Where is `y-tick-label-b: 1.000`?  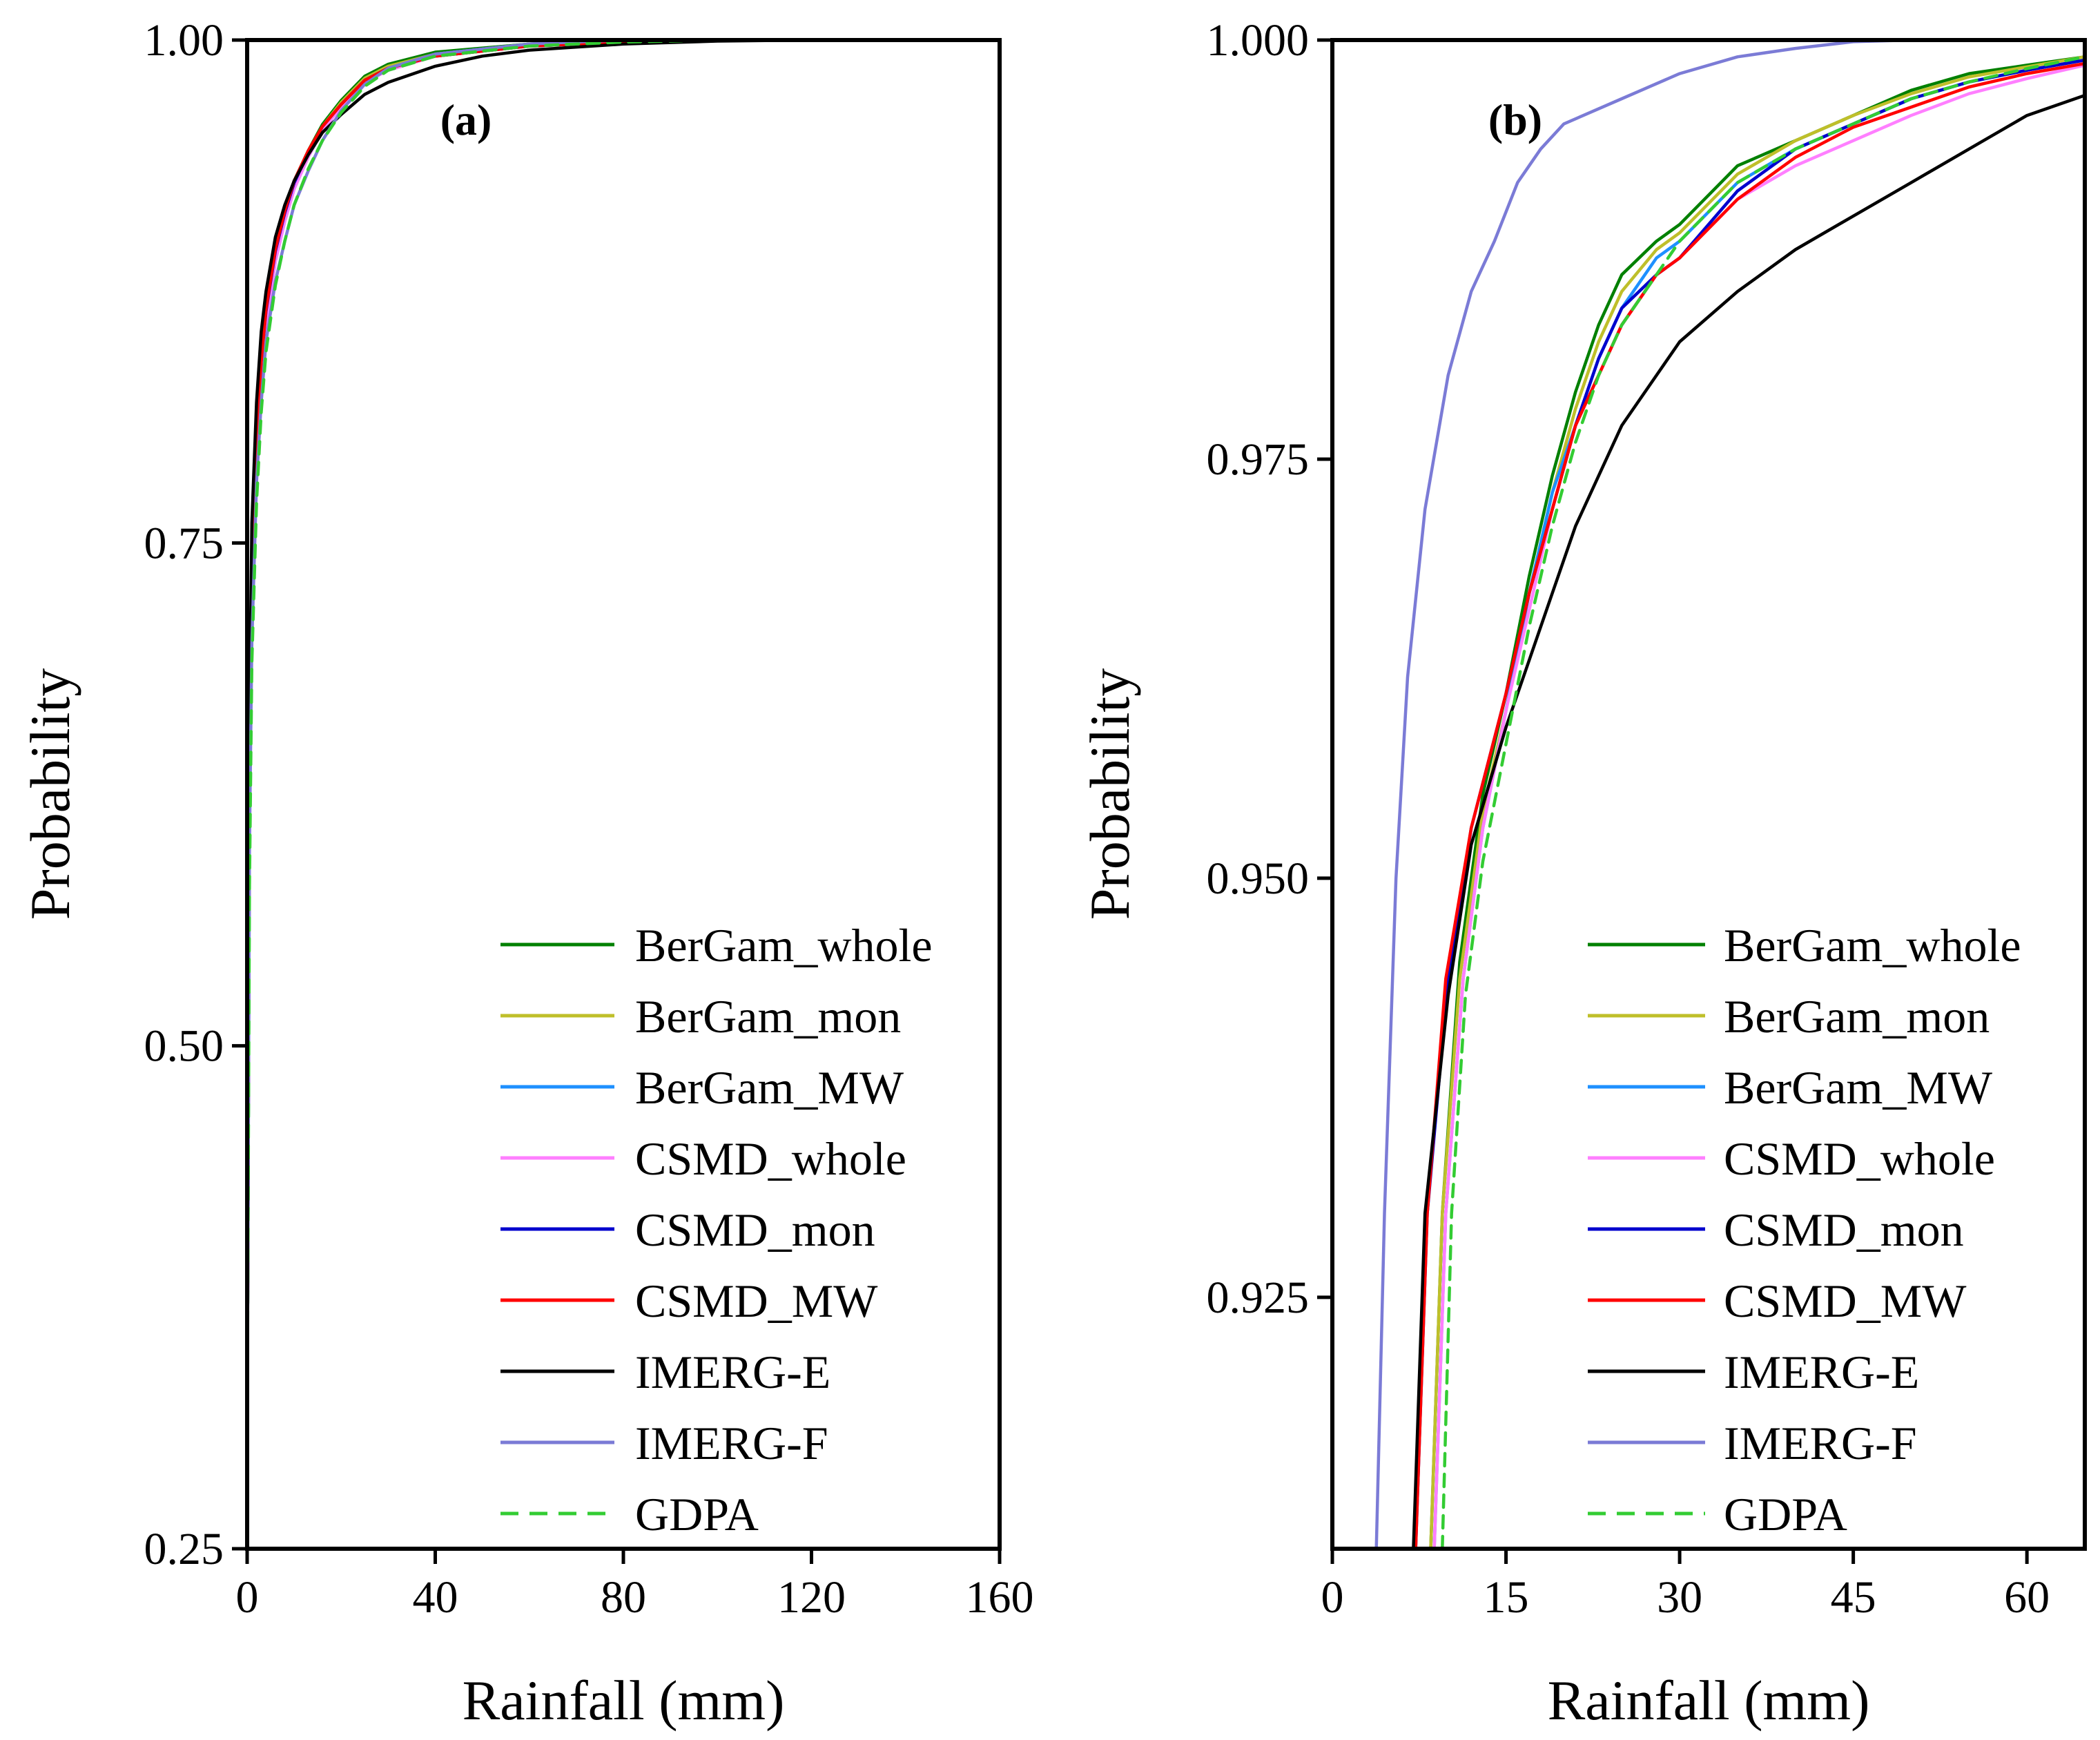 y-tick-label-b: 1.000 is located at coordinates (1258, 40).